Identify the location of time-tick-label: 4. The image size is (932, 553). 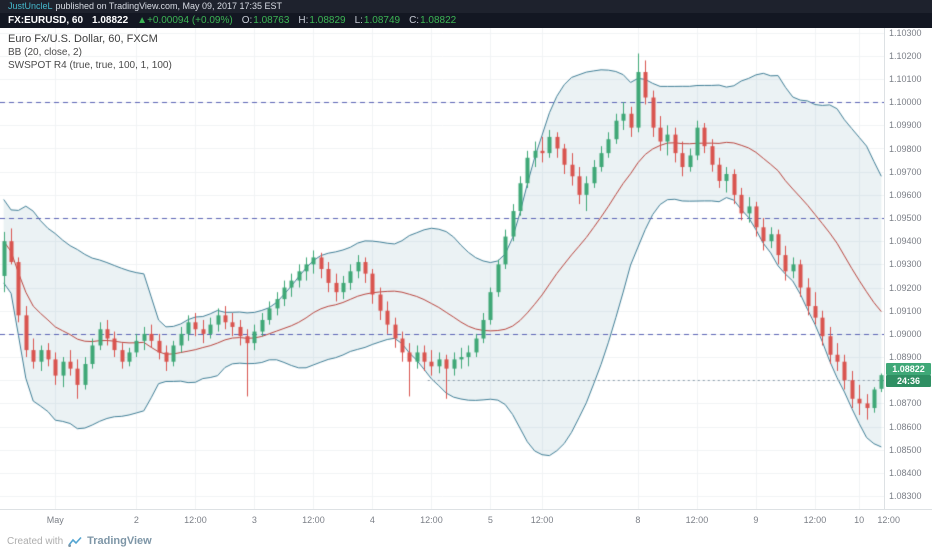
(372, 520).